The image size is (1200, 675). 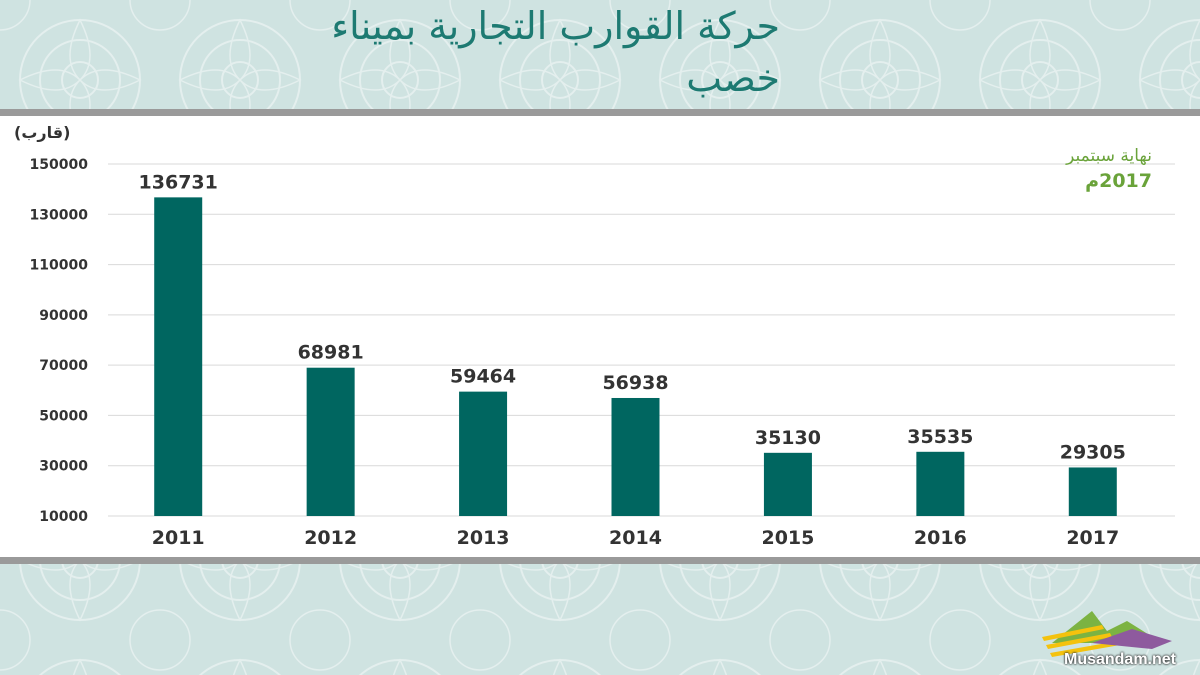 I want to click on x-tick-label: 2016, so click(x=940, y=538).